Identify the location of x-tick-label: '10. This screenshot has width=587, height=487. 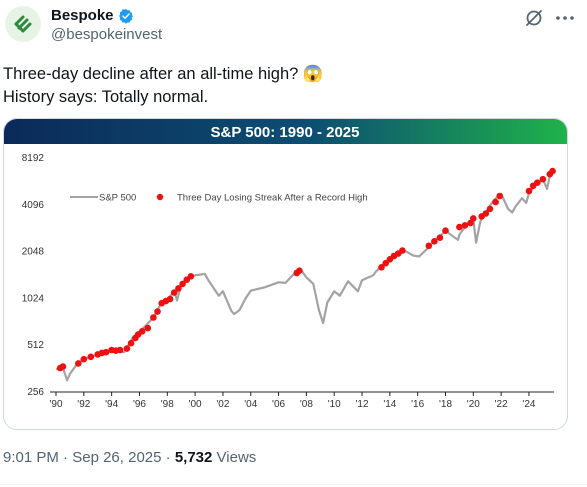
(334, 404).